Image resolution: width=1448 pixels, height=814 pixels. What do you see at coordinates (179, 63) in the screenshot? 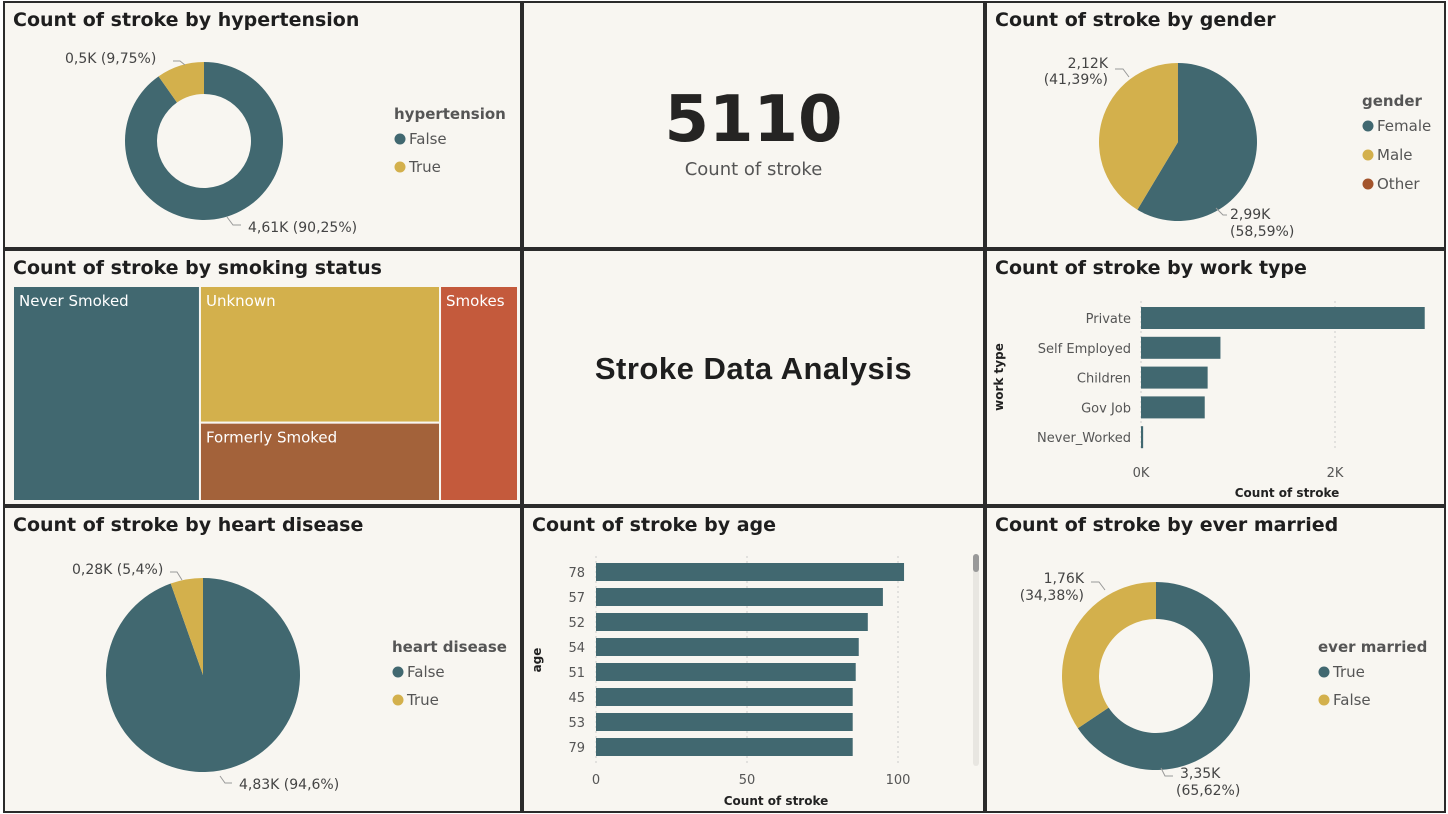
I see `hypertension-leader-true` at bounding box center [179, 63].